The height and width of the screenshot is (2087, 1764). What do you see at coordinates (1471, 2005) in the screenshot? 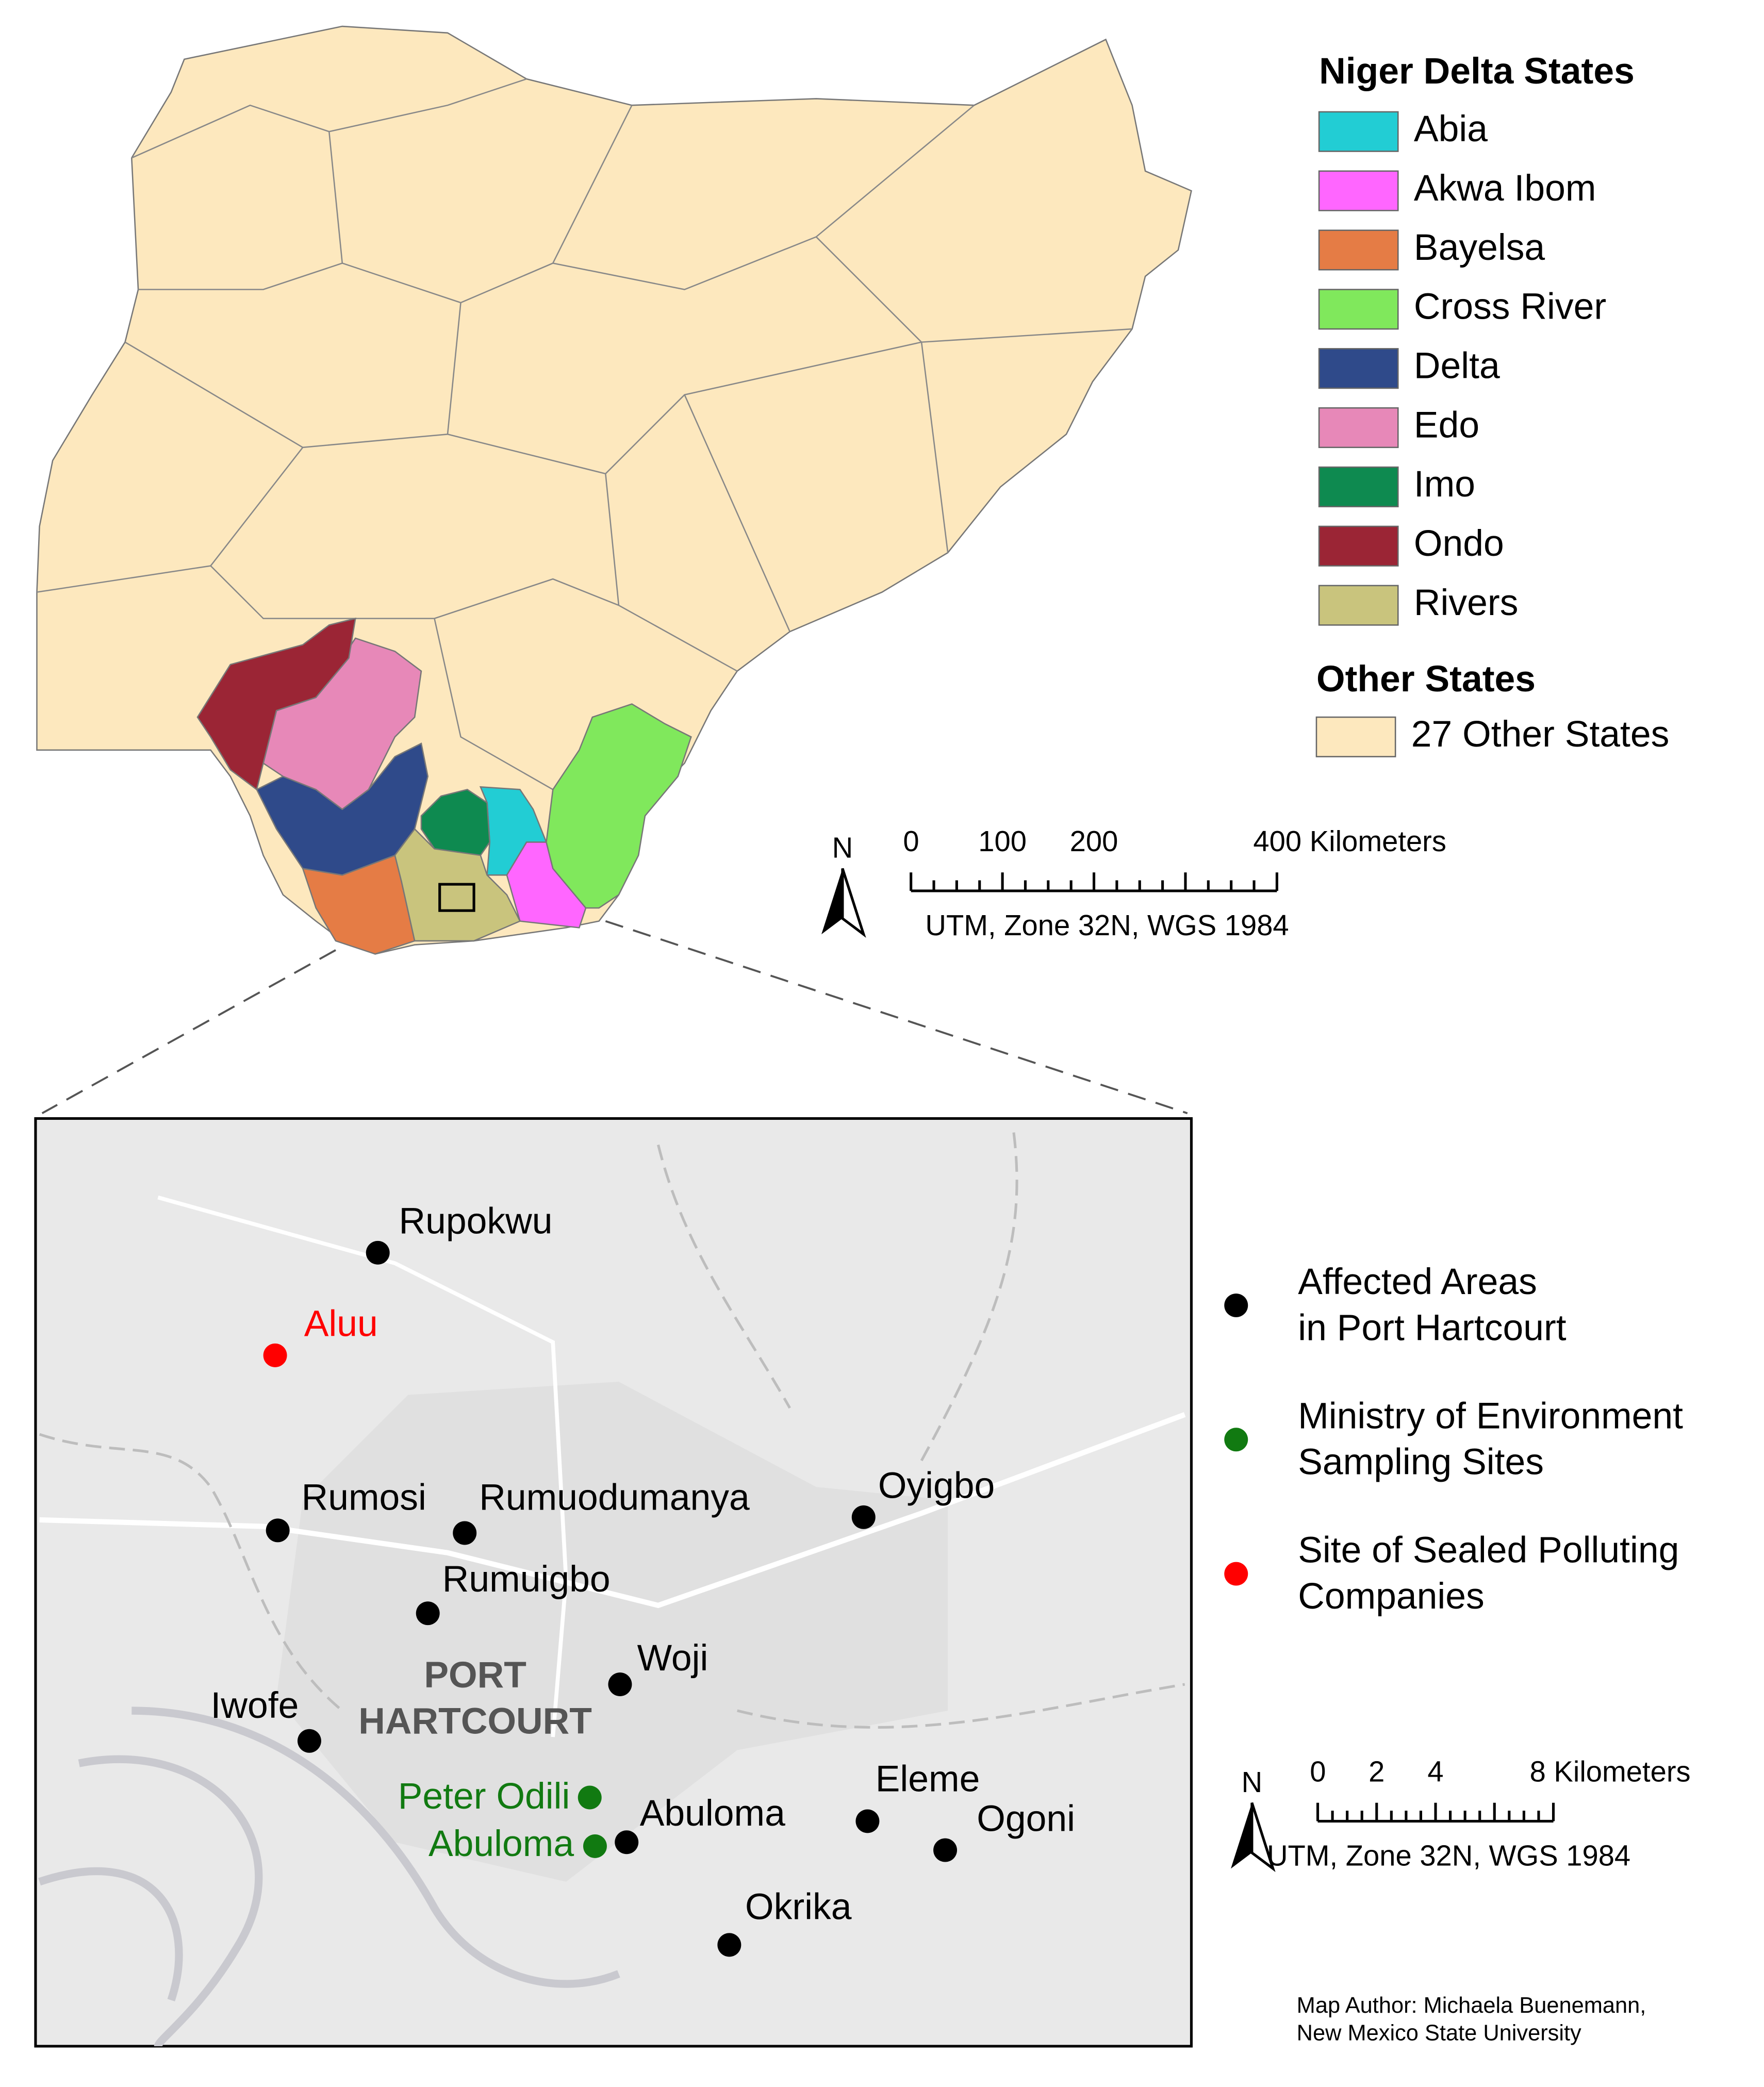
I see `credit: Map Author: Michaela Buenemann,` at bounding box center [1471, 2005].